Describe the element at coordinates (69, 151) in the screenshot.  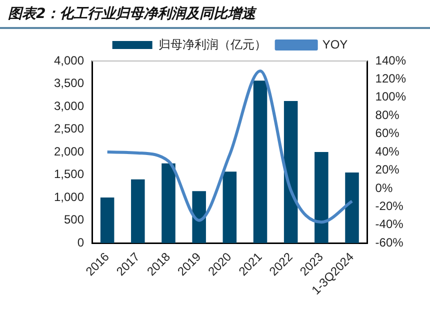
I see `y-tick-label: 2,000` at that location.